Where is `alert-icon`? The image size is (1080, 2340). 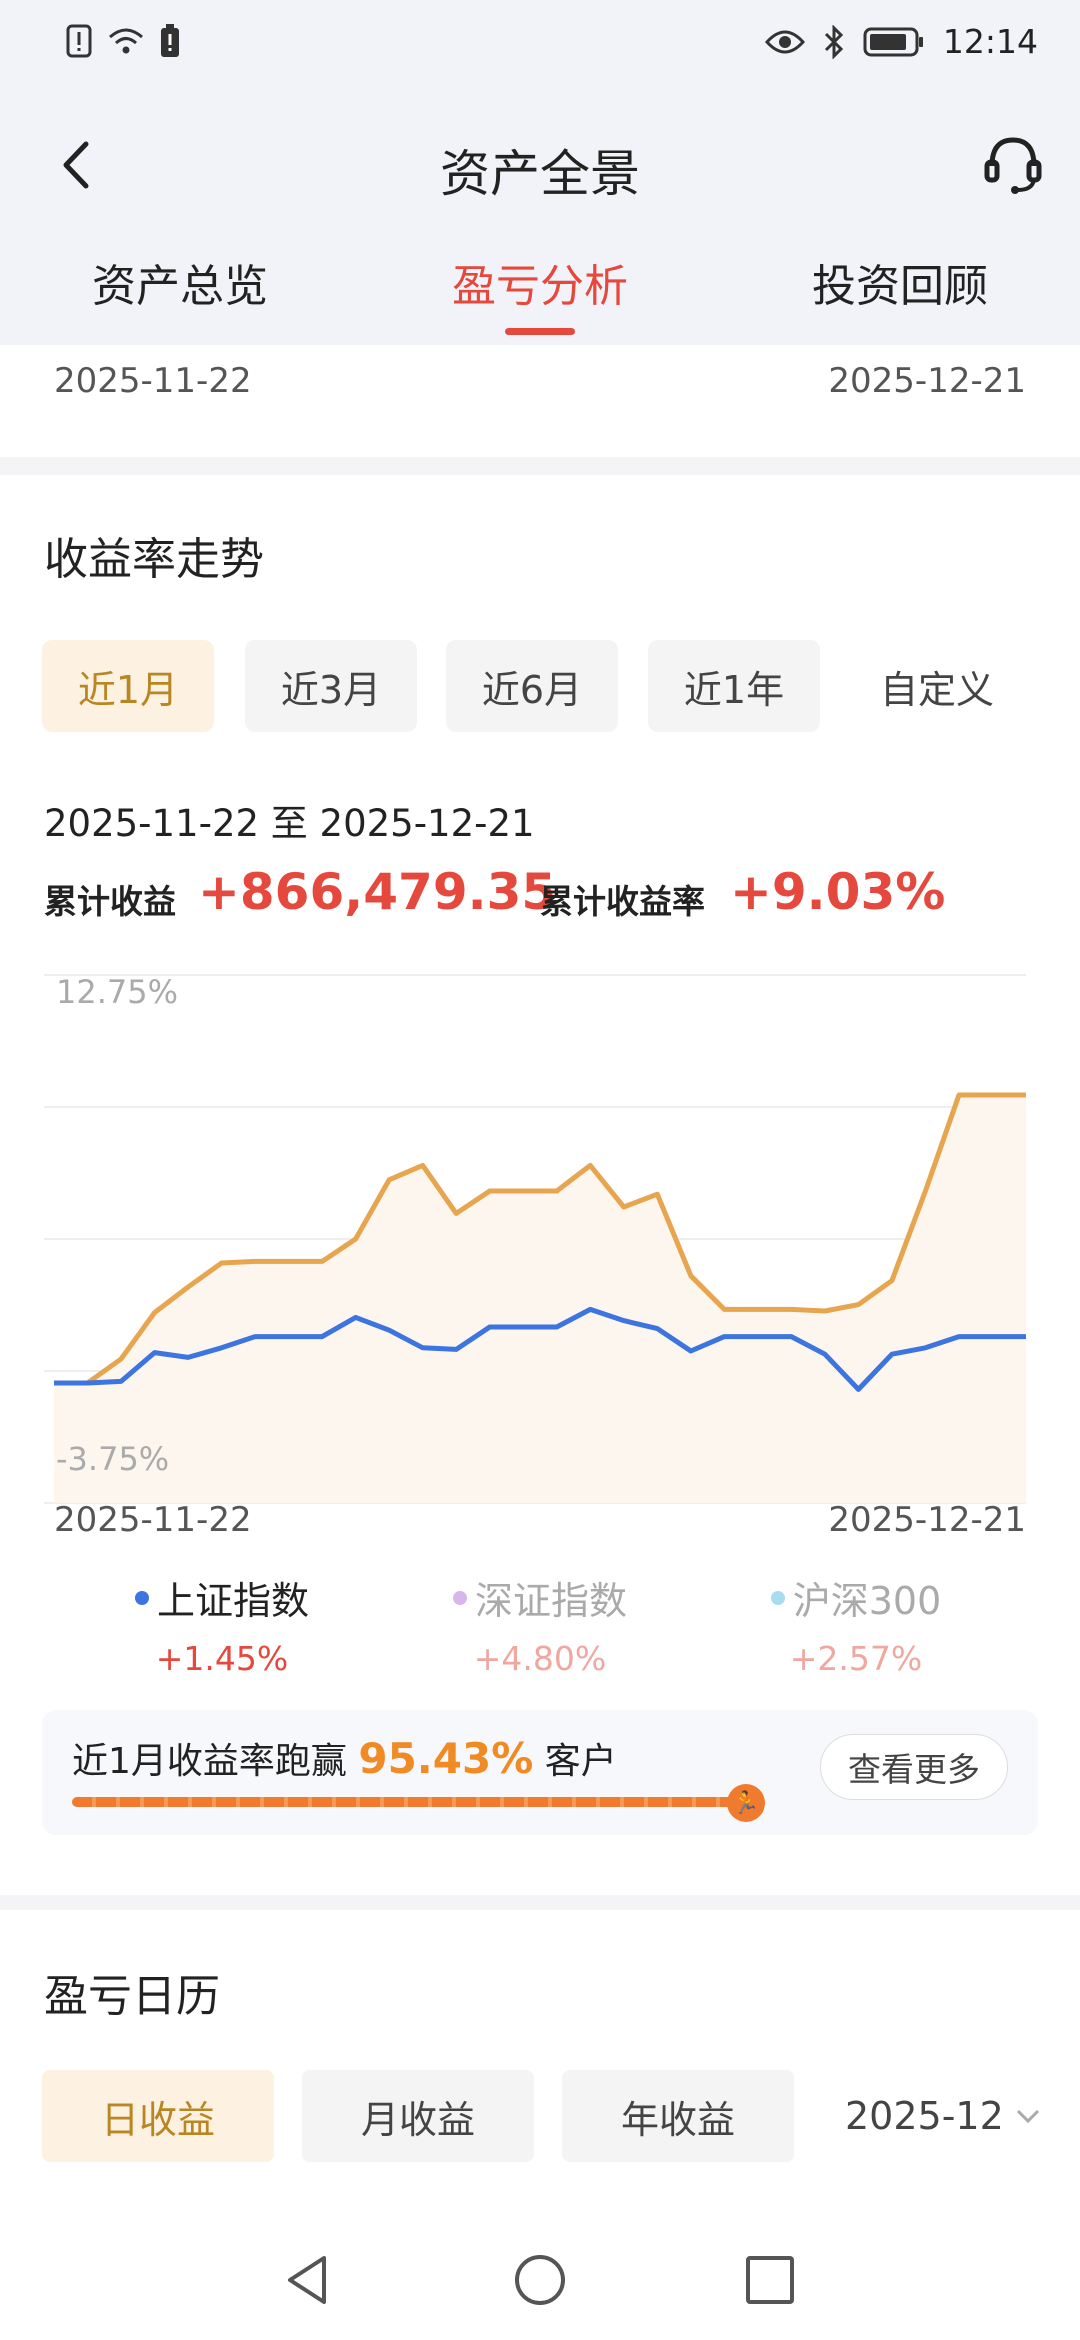
alert-icon is located at coordinates (79, 41).